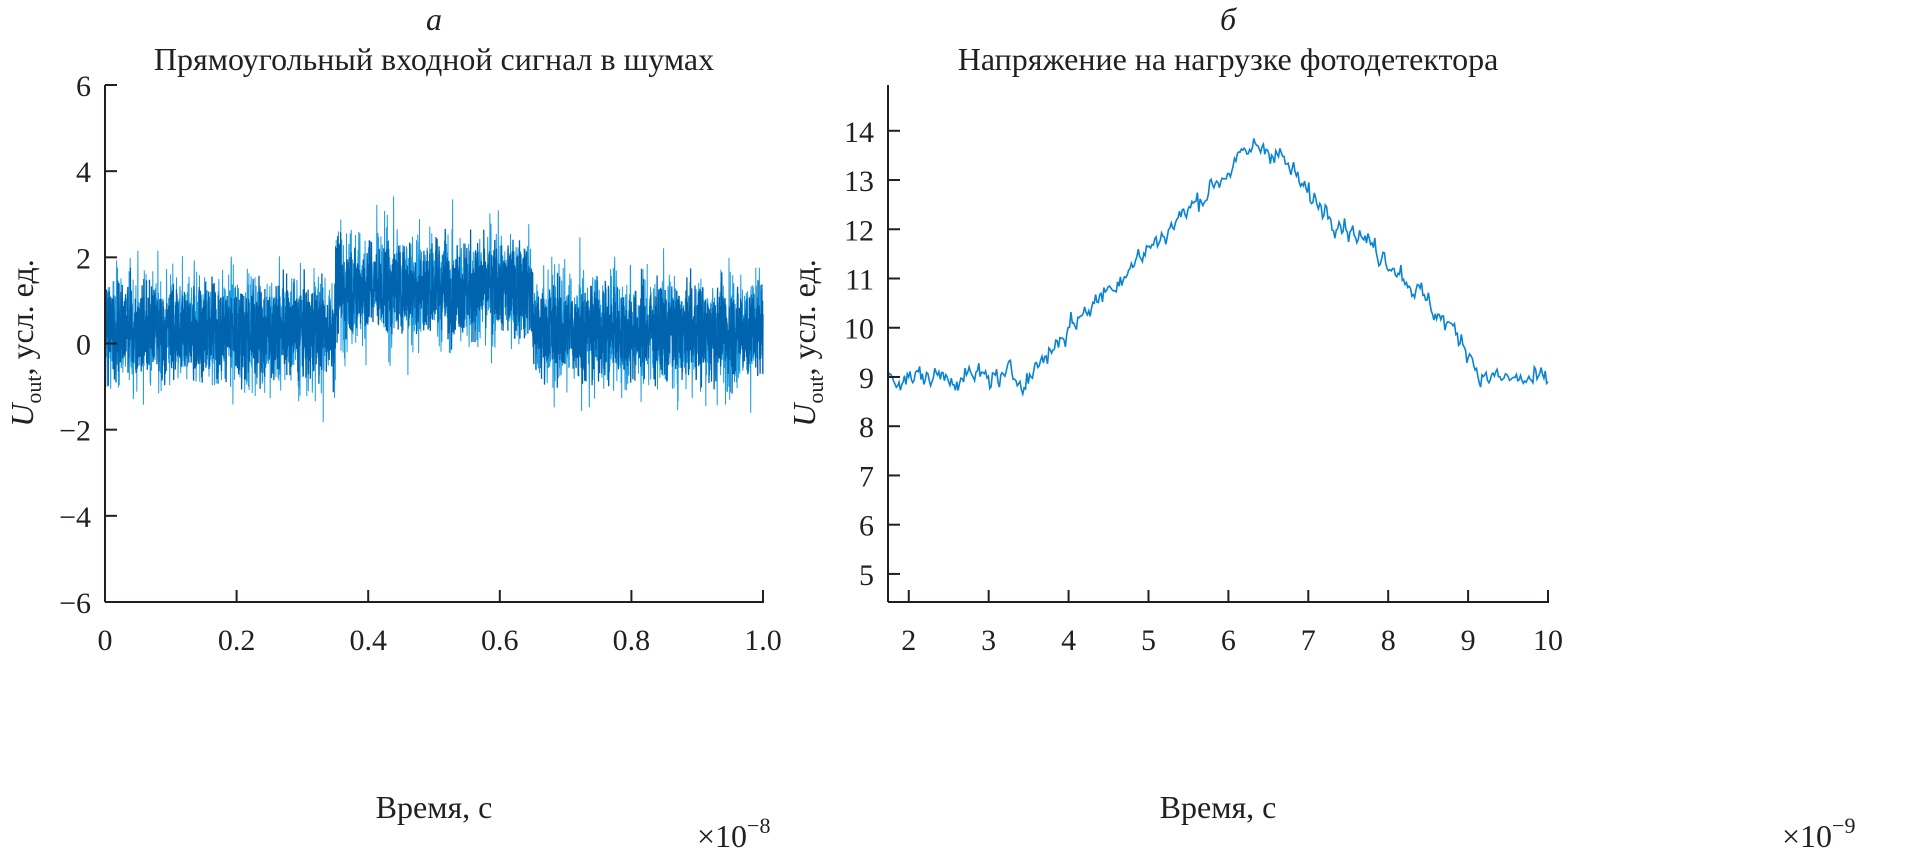 This screenshot has width=1916, height=855. I want to click on chart-b-y-label: Uout, усл. ед., so click(807, 342).